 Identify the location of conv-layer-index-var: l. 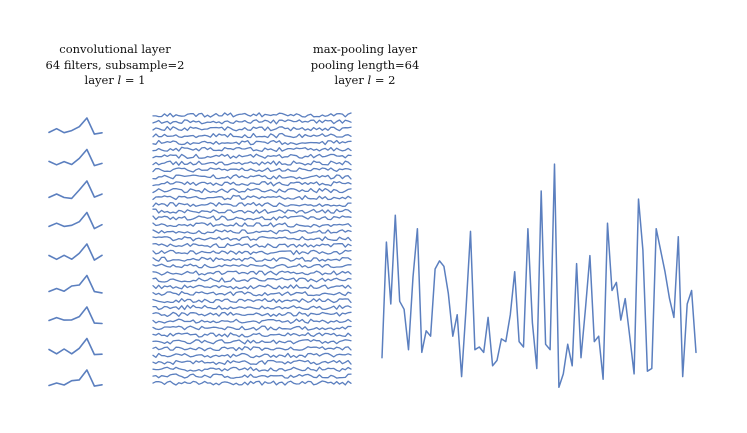
(119, 80).